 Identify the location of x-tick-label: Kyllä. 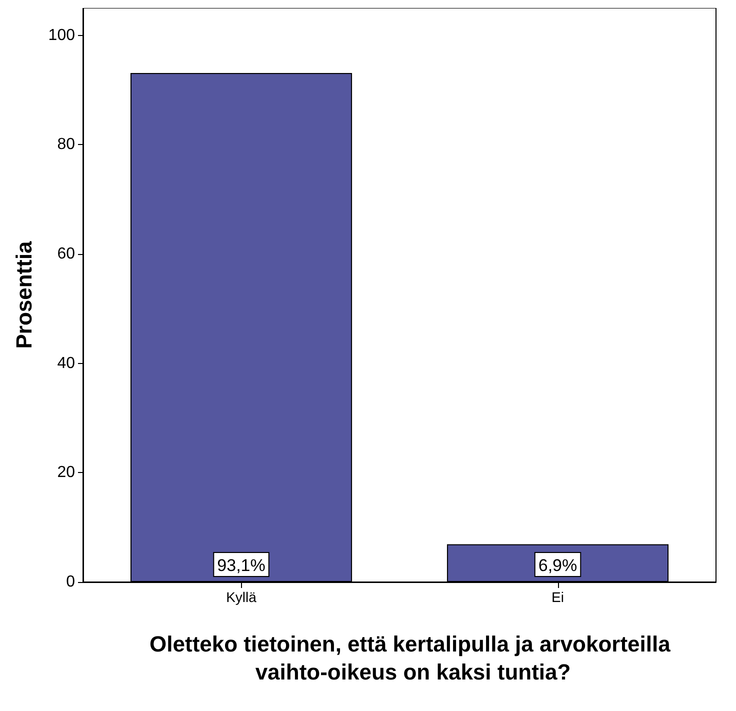
(241, 597).